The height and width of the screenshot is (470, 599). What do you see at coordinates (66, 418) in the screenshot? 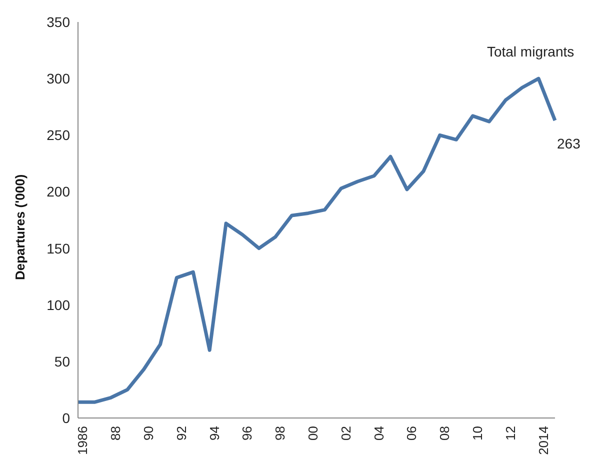
I see `y-tick-label: 0` at bounding box center [66, 418].